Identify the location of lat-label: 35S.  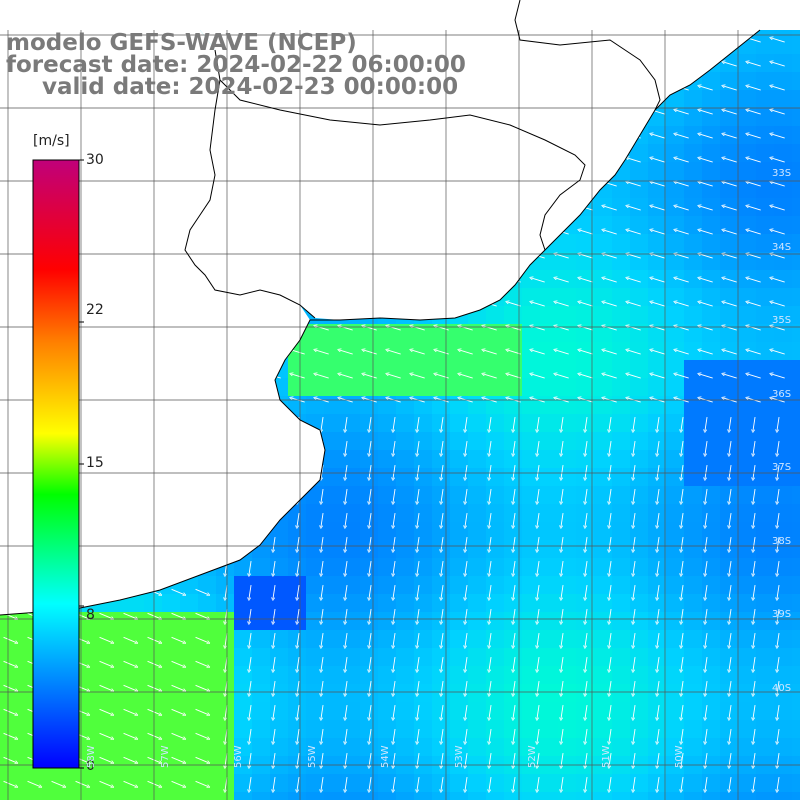
(782, 320).